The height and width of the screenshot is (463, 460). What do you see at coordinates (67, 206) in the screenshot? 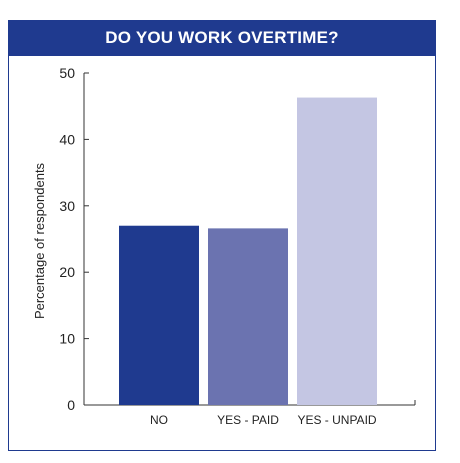
I see `y-tick-label: 30` at bounding box center [67, 206].